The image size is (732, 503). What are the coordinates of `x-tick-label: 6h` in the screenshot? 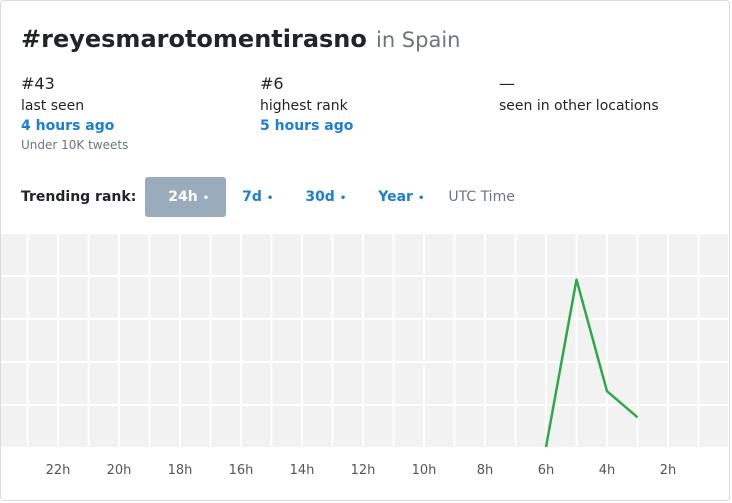 It's located at (546, 470).